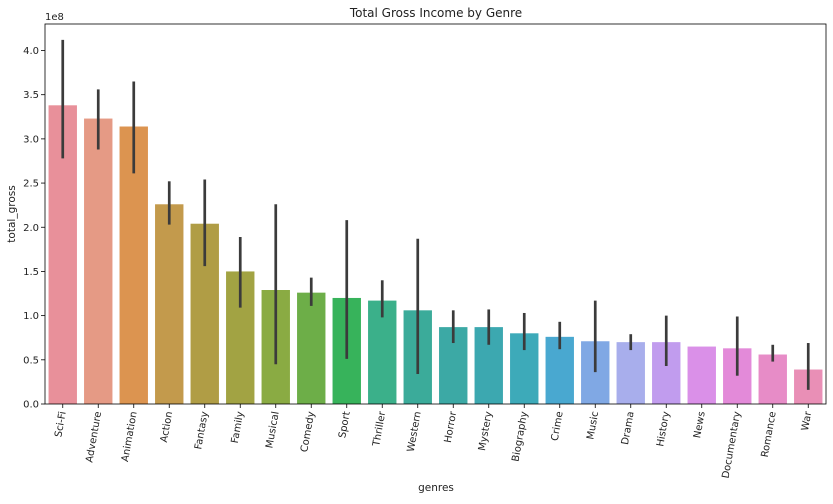 The image size is (833, 504). I want to click on y-tick-label: 1.0, so click(31, 316).